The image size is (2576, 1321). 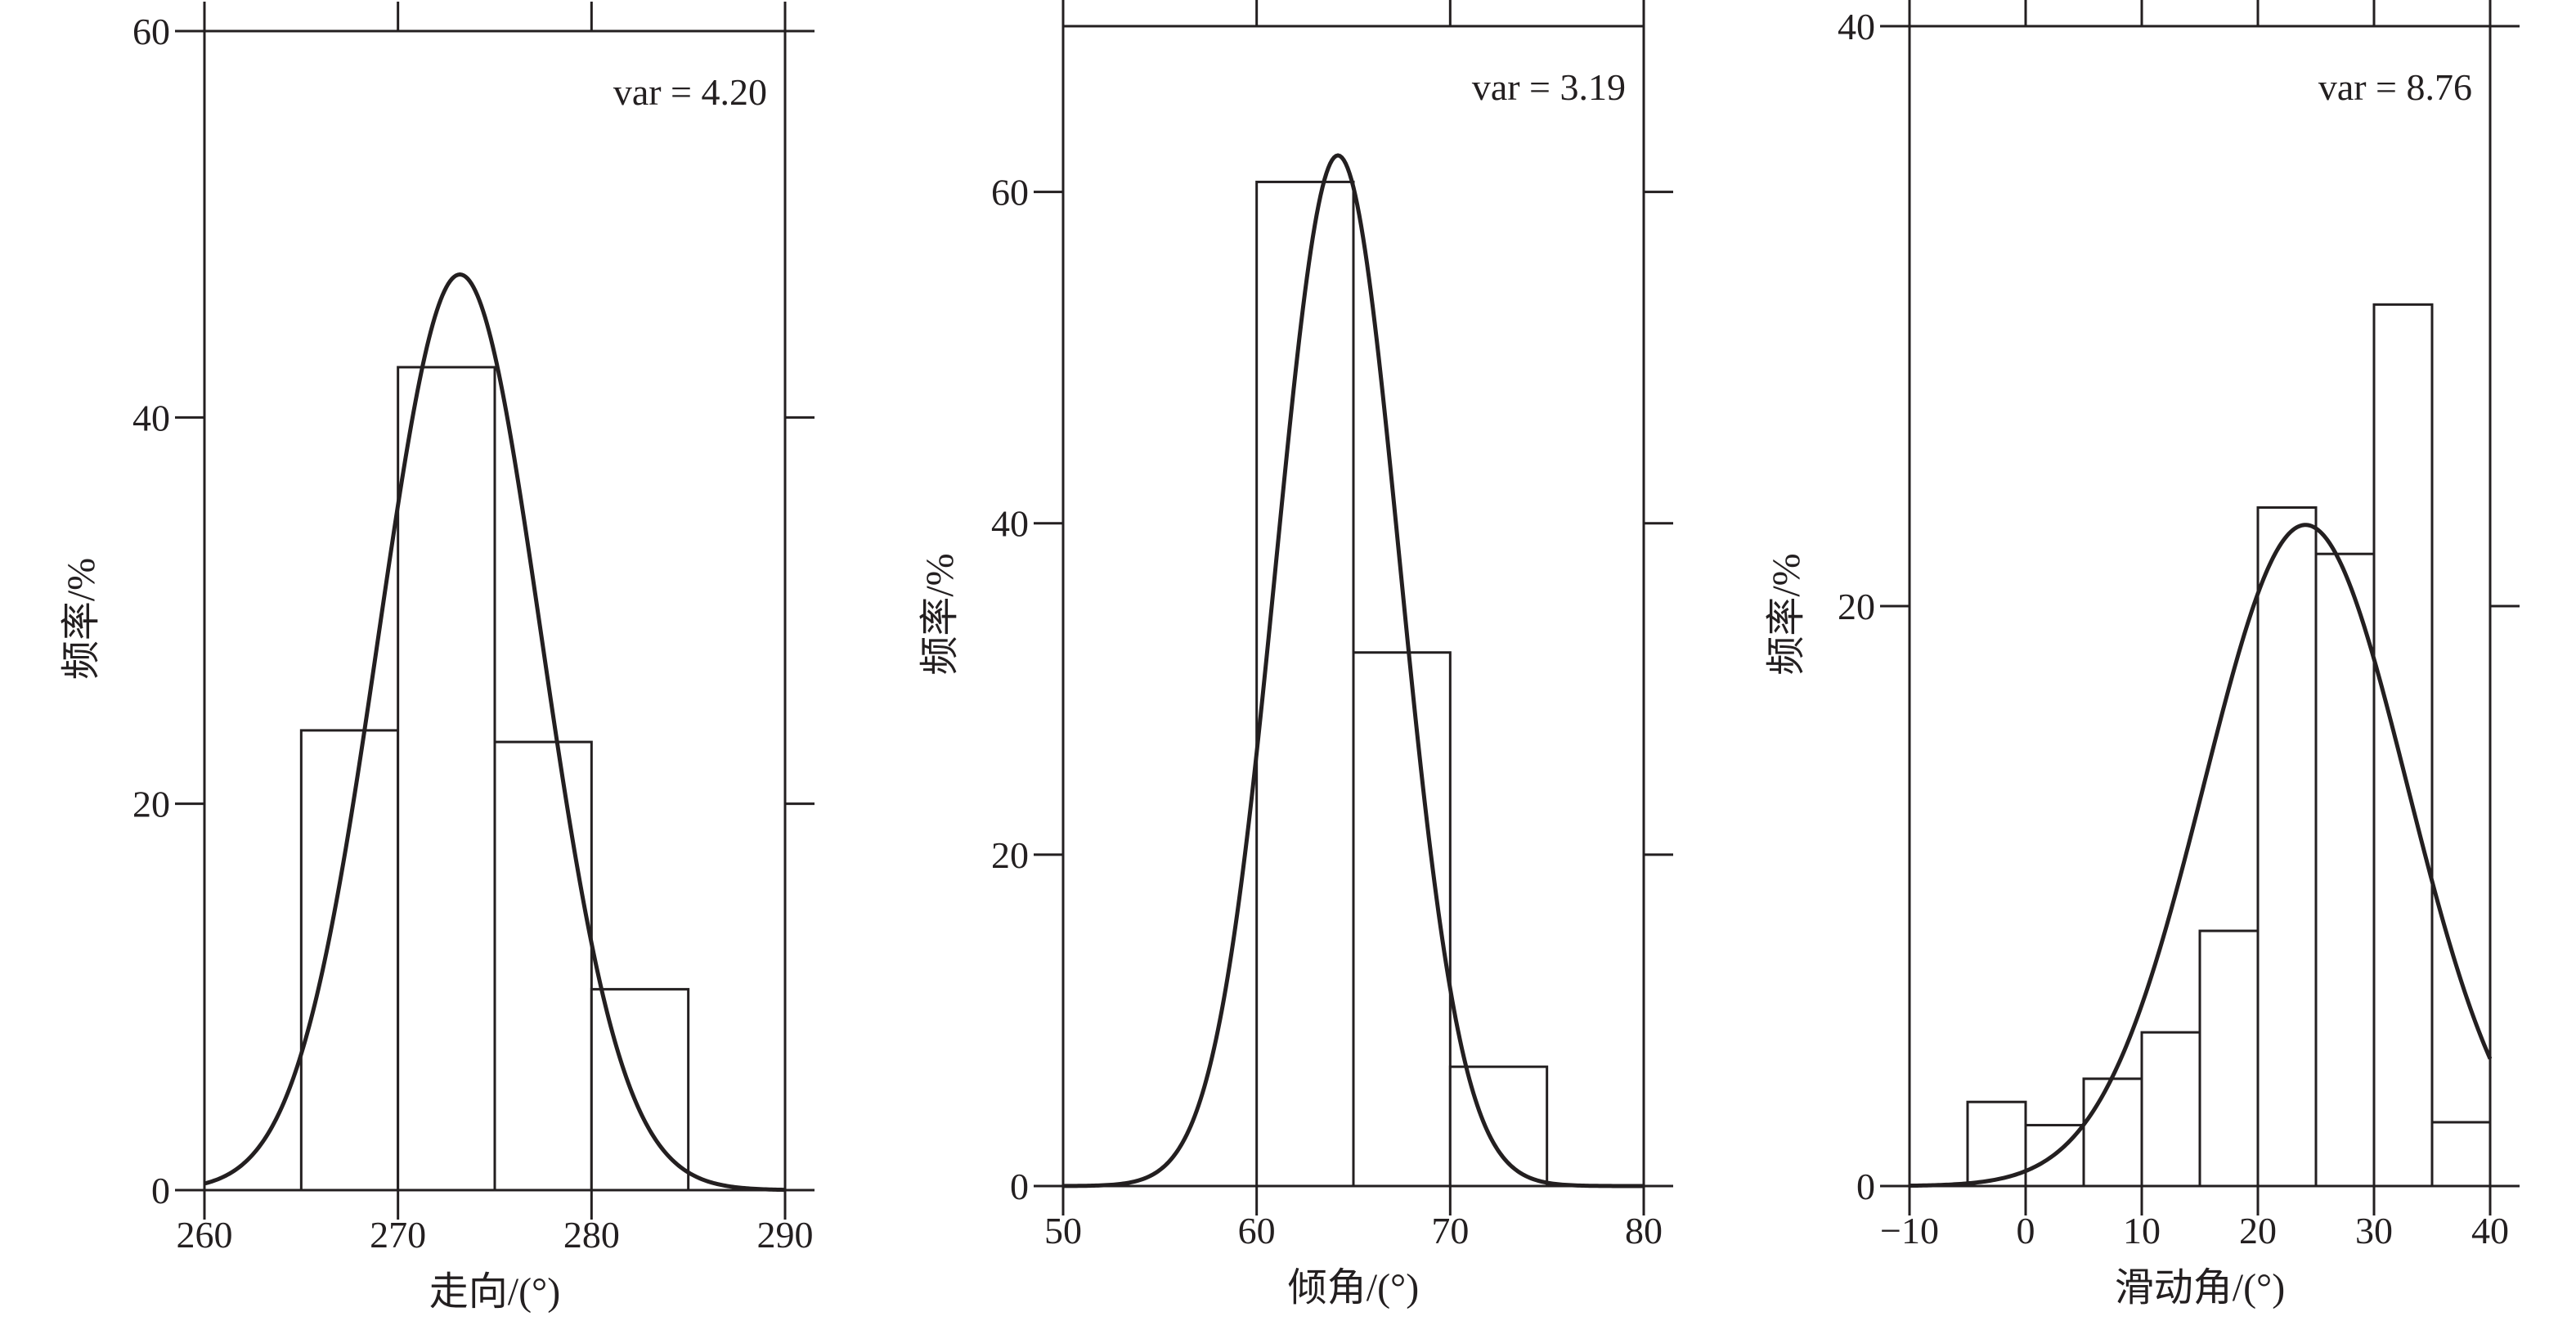 I want to click on variance-annotation: var = 8.76, so click(x=2395, y=87).